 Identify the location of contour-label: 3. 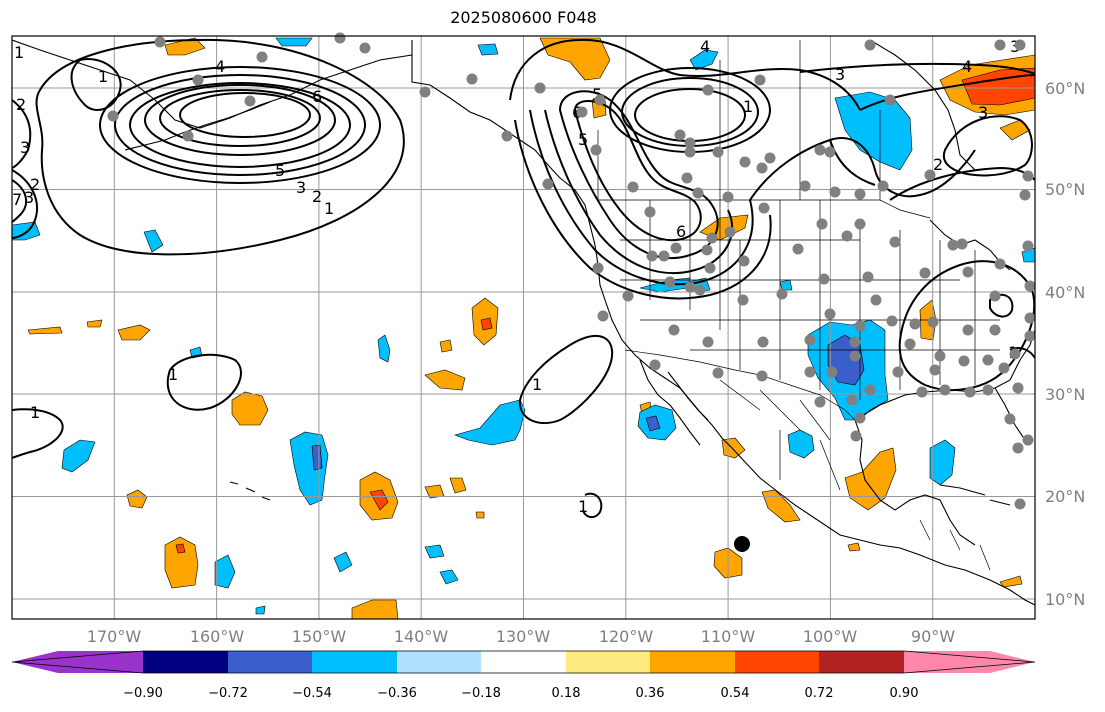
(25, 147).